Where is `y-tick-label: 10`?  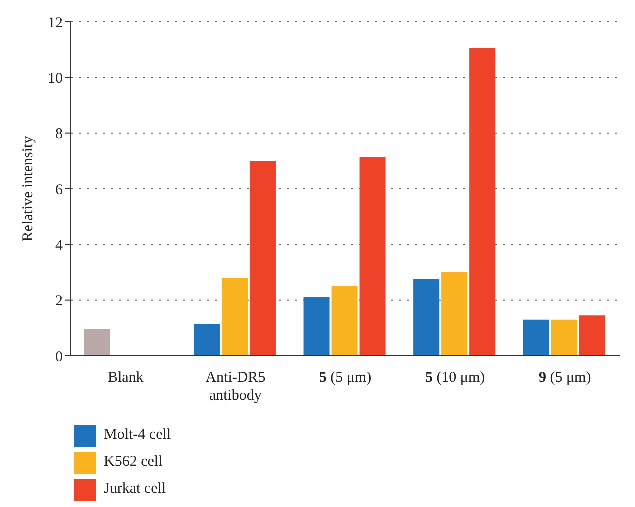 y-tick-label: 10 is located at coordinates (55, 78).